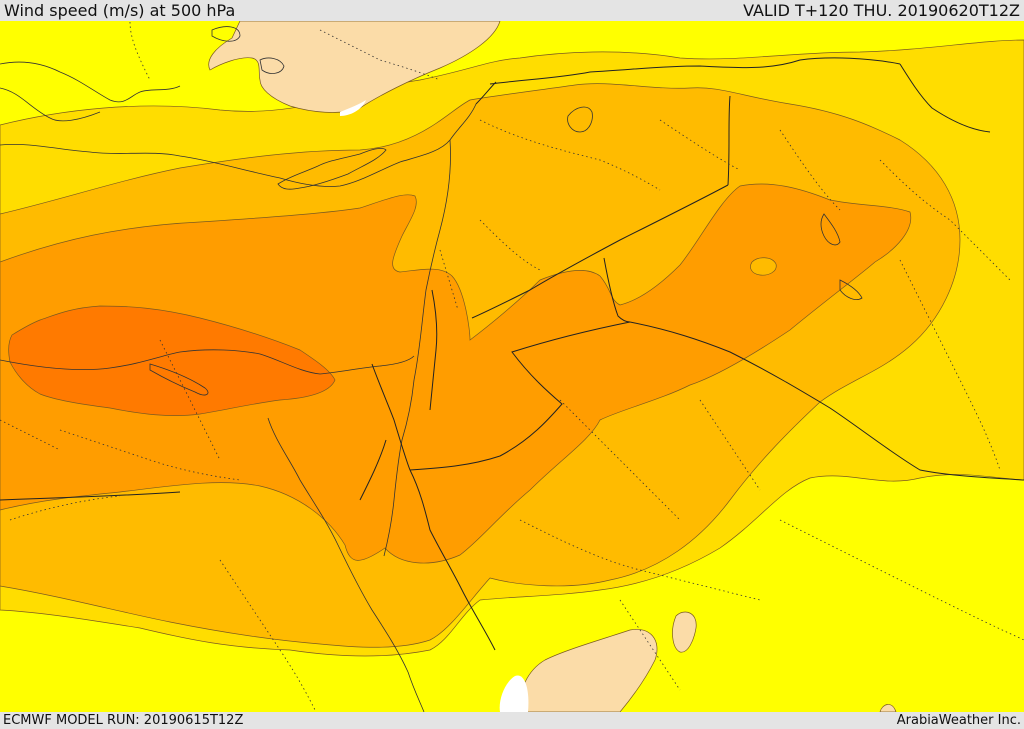 This screenshot has width=1024, height=729. What do you see at coordinates (172, 360) in the screenshot?
I see `wind-band-stronger` at bounding box center [172, 360].